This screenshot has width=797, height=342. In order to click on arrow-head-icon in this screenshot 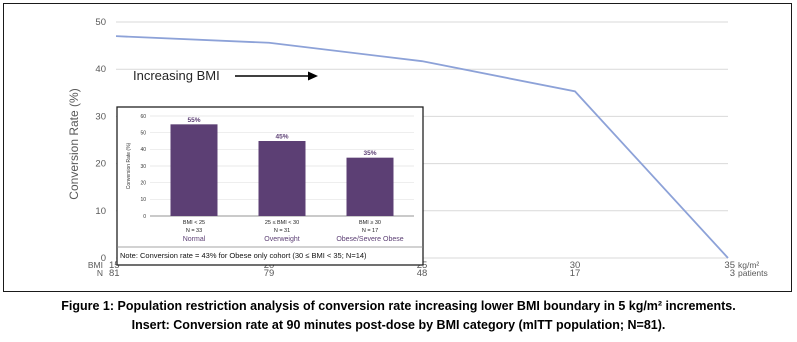, I will do `click(313, 76)`.